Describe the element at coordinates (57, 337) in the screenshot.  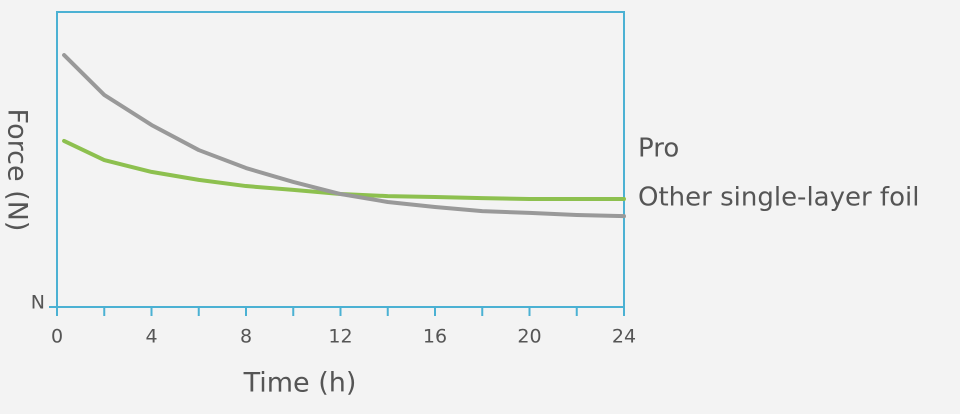
I see `x-tick-label: 0` at that location.